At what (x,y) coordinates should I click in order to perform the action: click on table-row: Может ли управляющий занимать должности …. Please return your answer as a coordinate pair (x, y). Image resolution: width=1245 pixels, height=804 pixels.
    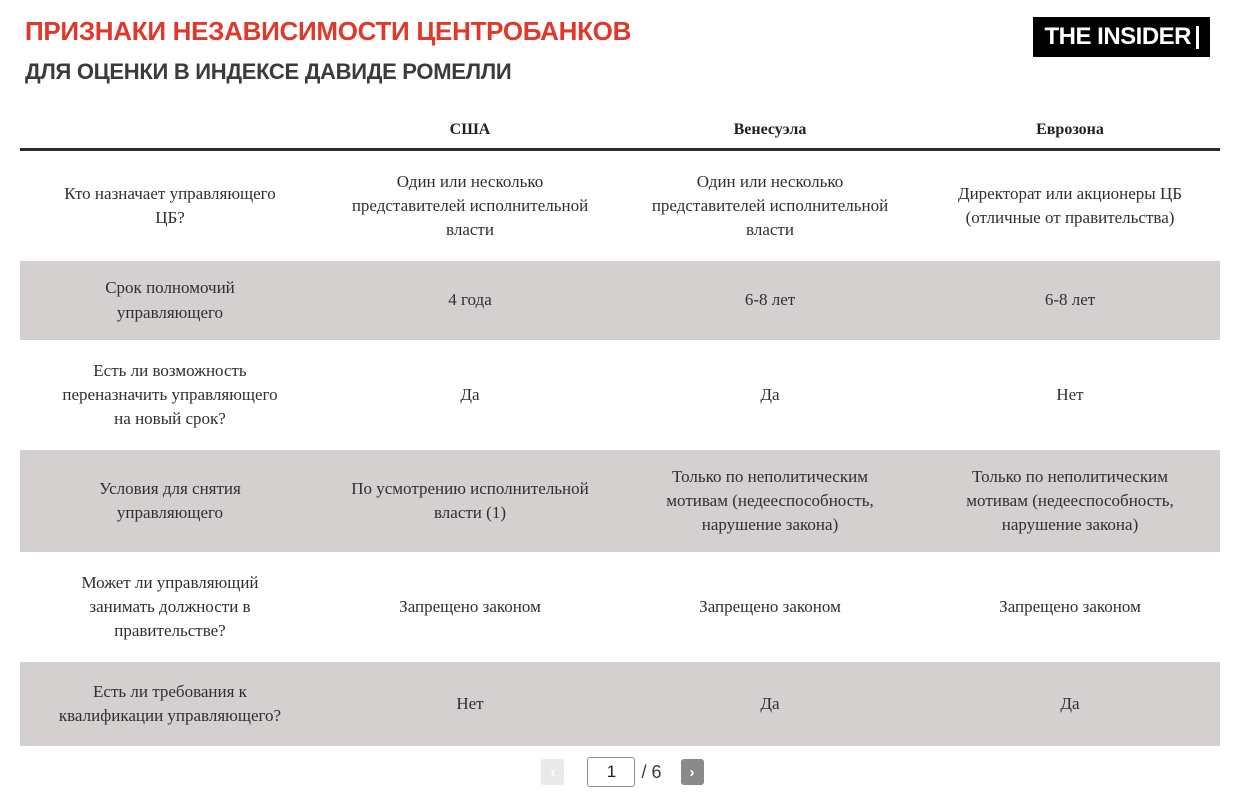
    Looking at the image, I should click on (620, 607).